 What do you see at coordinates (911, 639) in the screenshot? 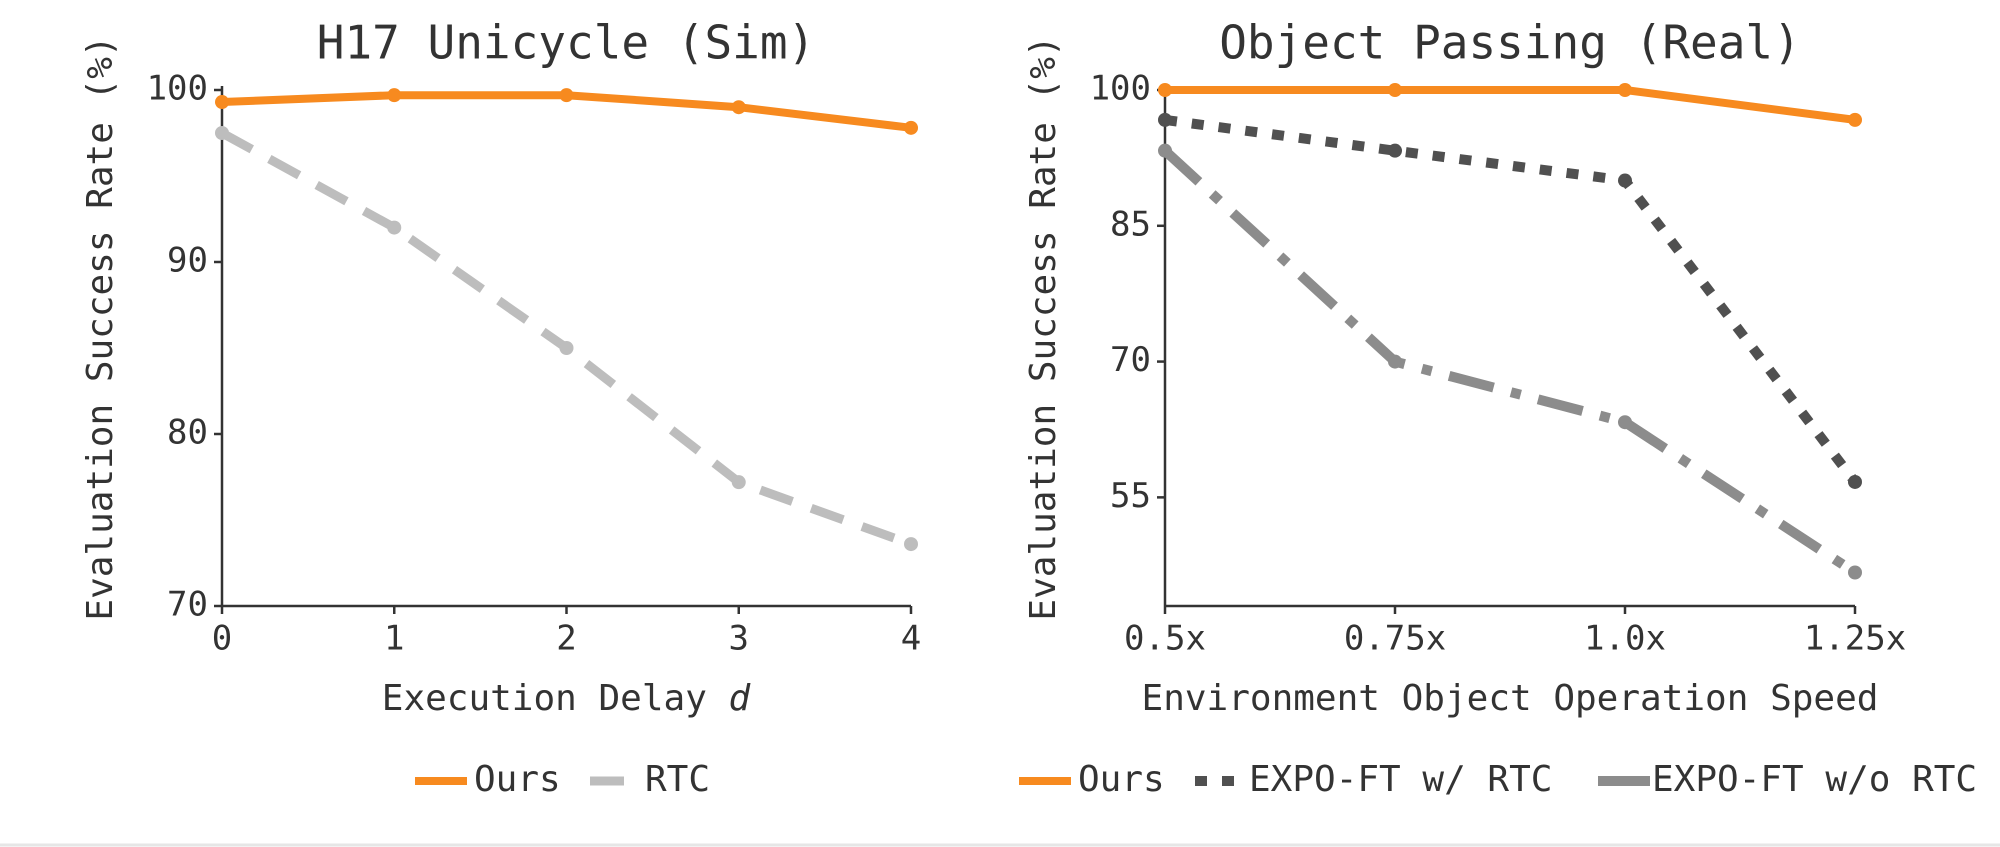
I see `x-tick-label: 4` at bounding box center [911, 639].